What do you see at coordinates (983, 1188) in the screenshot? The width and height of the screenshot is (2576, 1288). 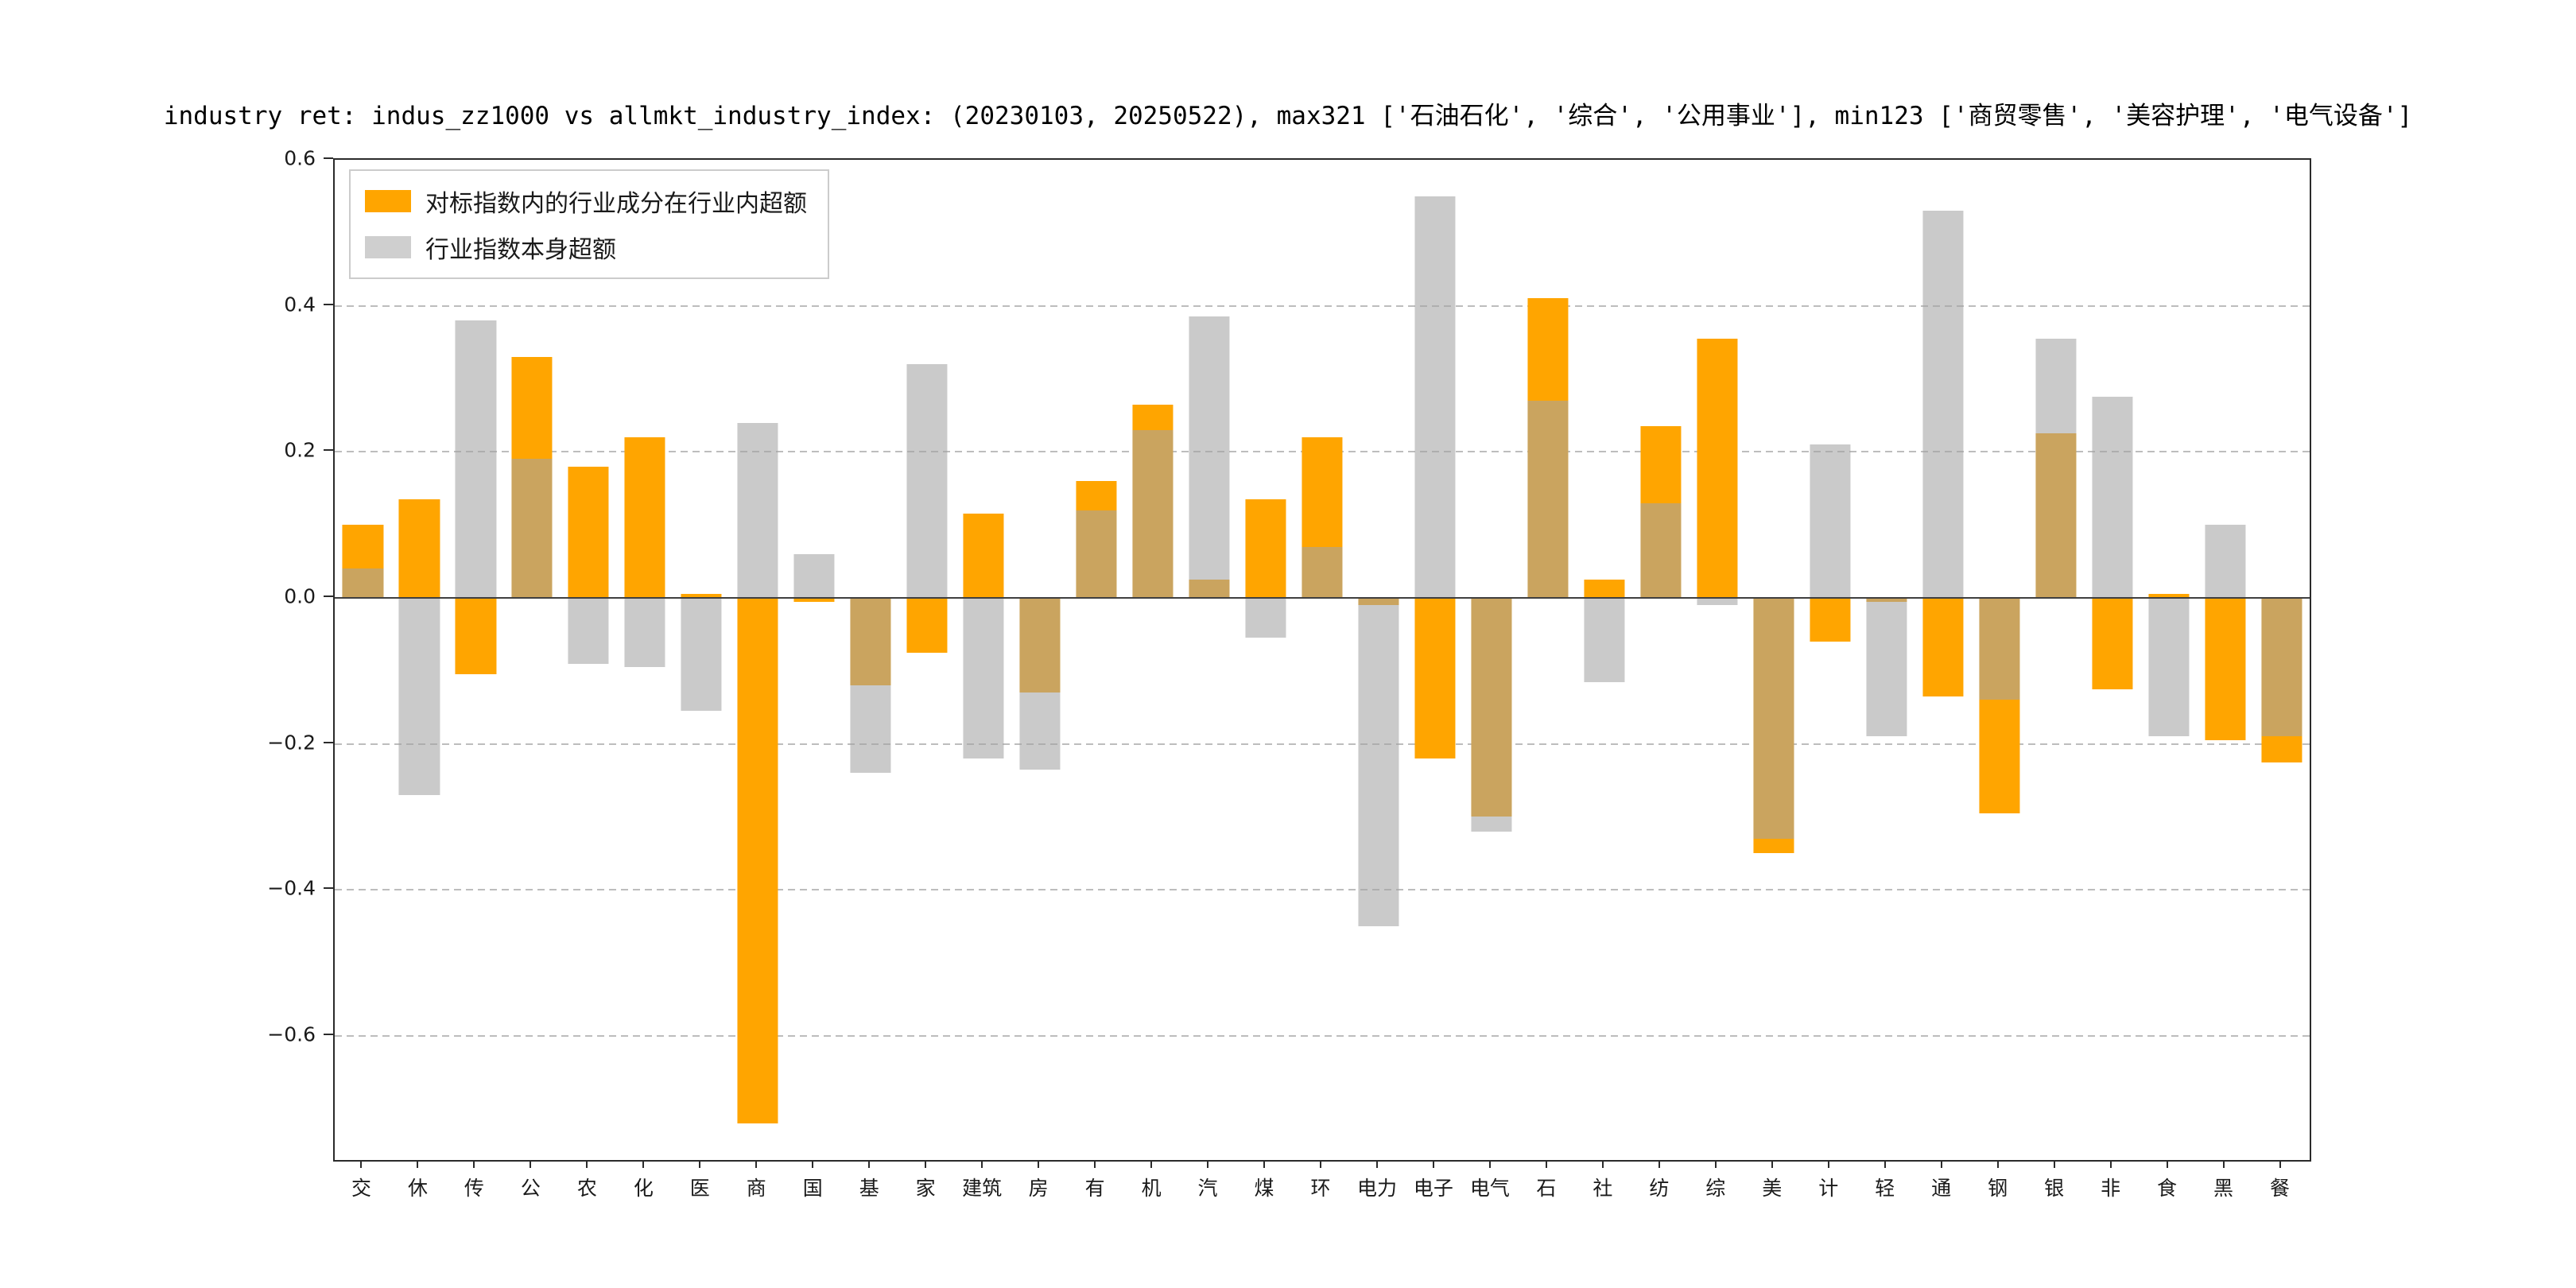 I see `x-axis-tick-label: 建筑` at bounding box center [983, 1188].